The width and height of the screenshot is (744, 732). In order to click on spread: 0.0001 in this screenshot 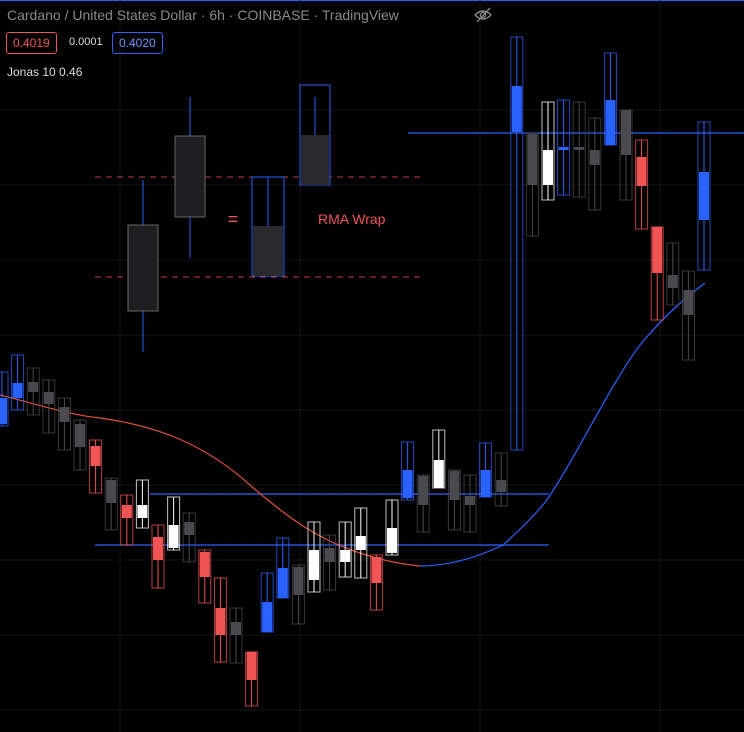, I will do `click(86, 42)`.